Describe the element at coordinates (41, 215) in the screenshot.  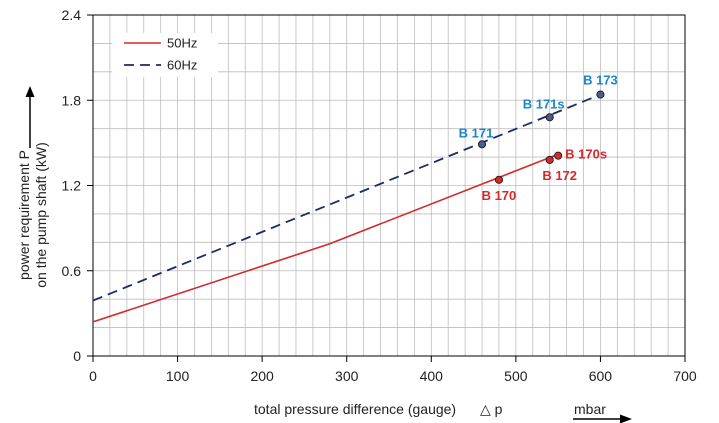
I see `y-axis-title-line-2: on the pump shaft (kW)` at that location.